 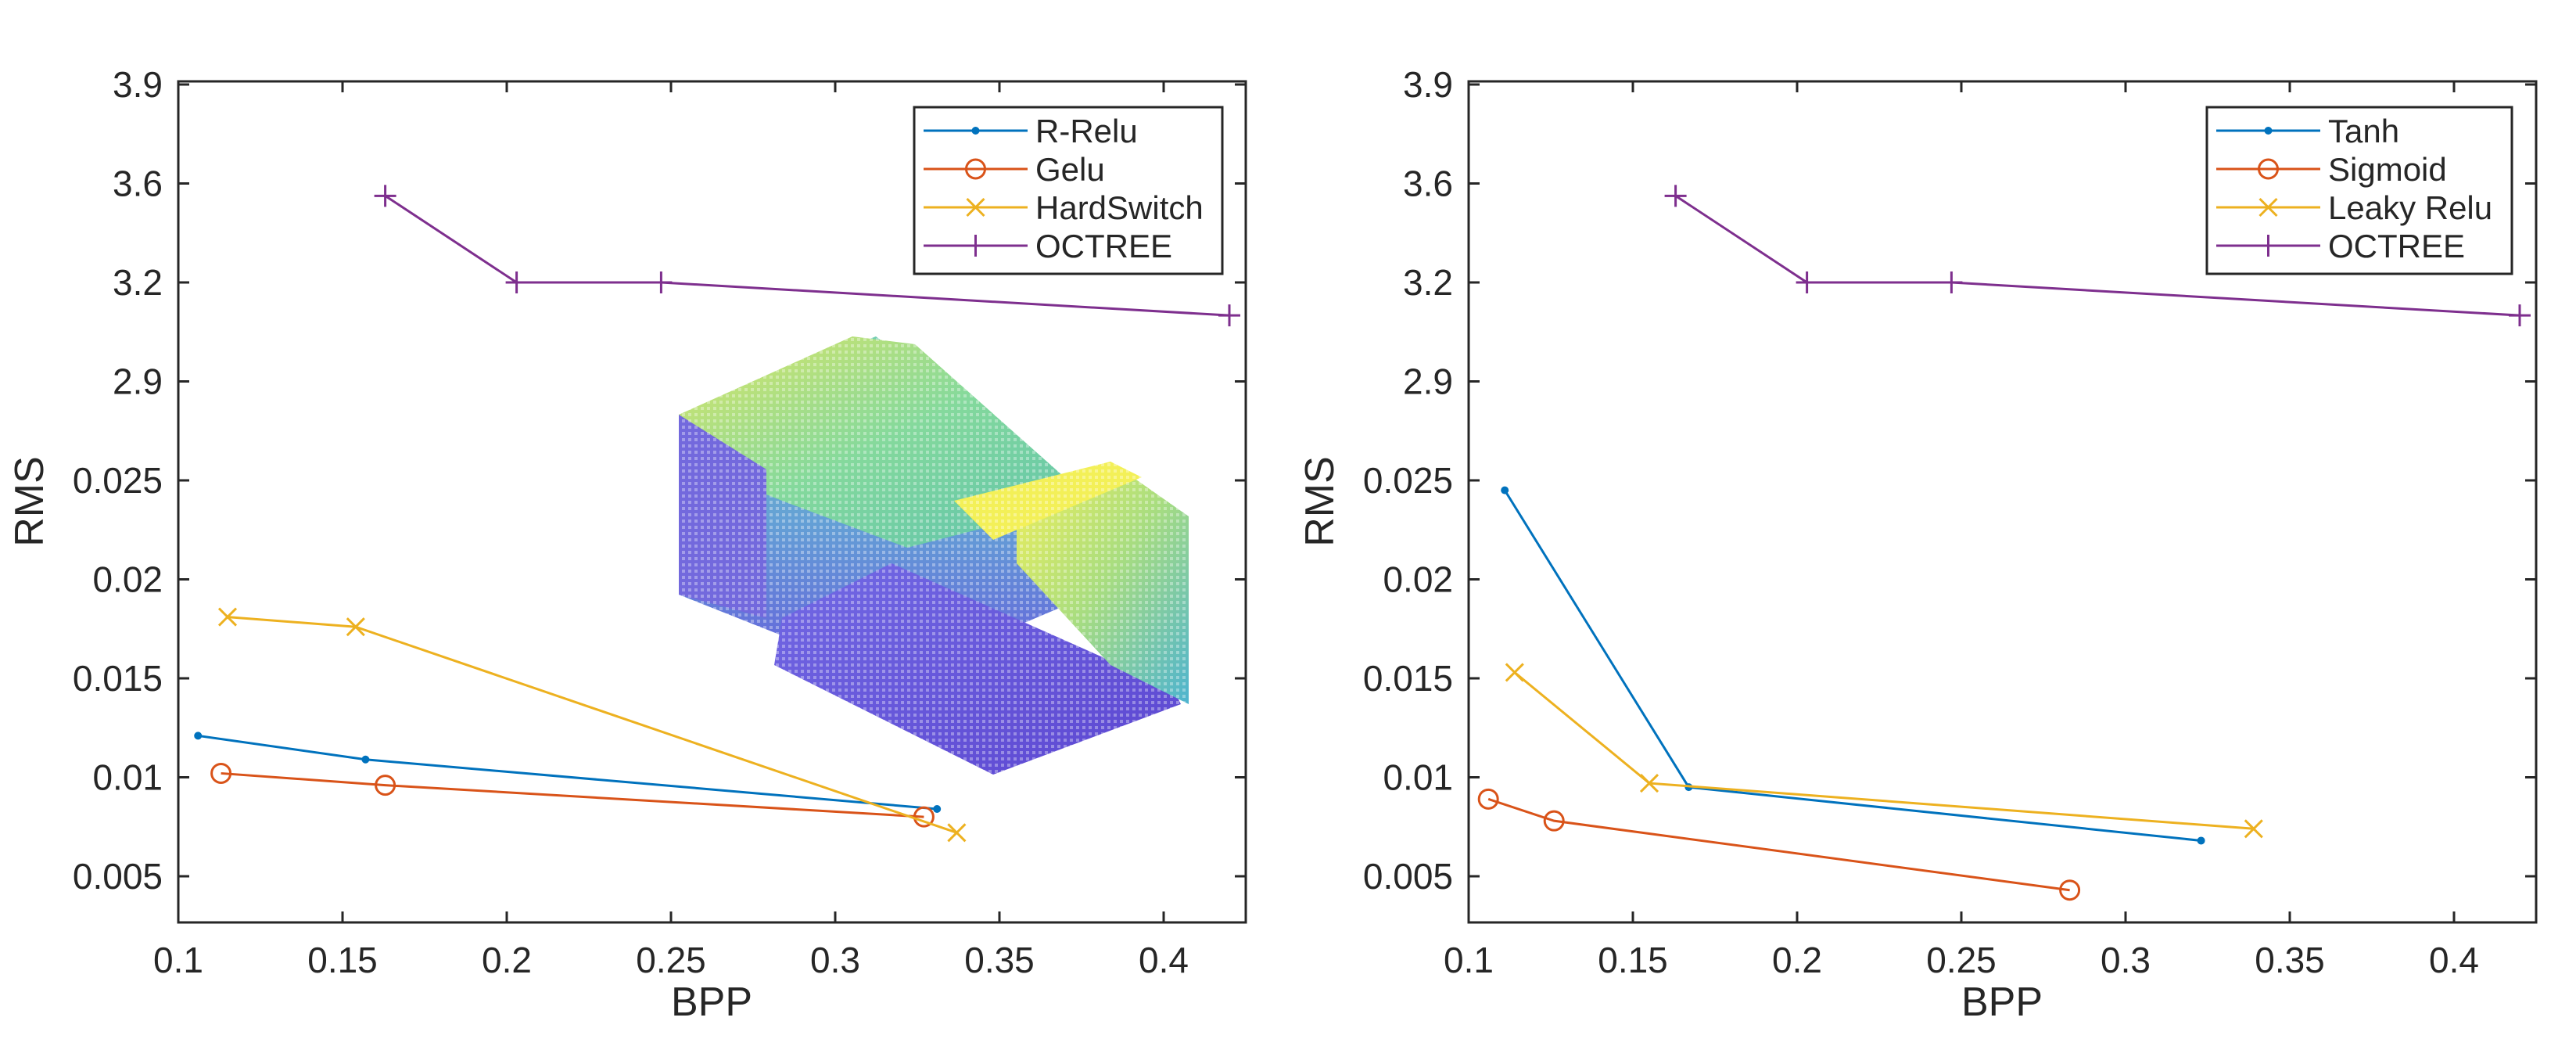 What do you see at coordinates (572, 794) in the screenshot?
I see `series-line-gelu` at bounding box center [572, 794].